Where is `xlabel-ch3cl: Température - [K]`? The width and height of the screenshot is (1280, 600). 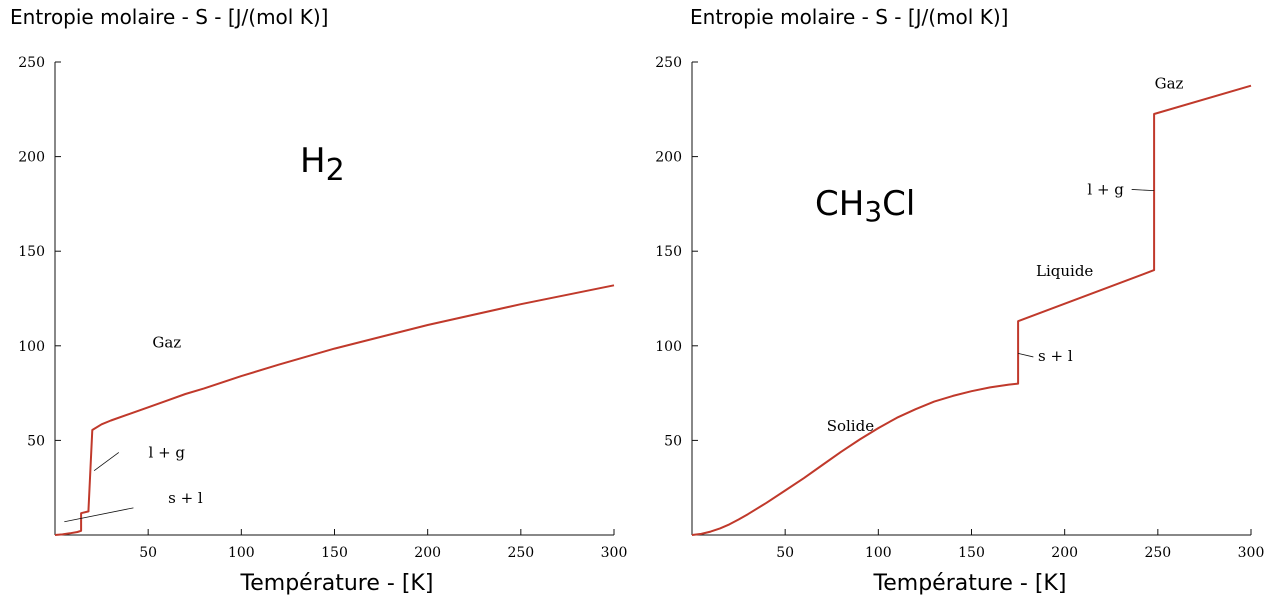
xlabel-ch3cl: Température - [K] is located at coordinates (970, 583).